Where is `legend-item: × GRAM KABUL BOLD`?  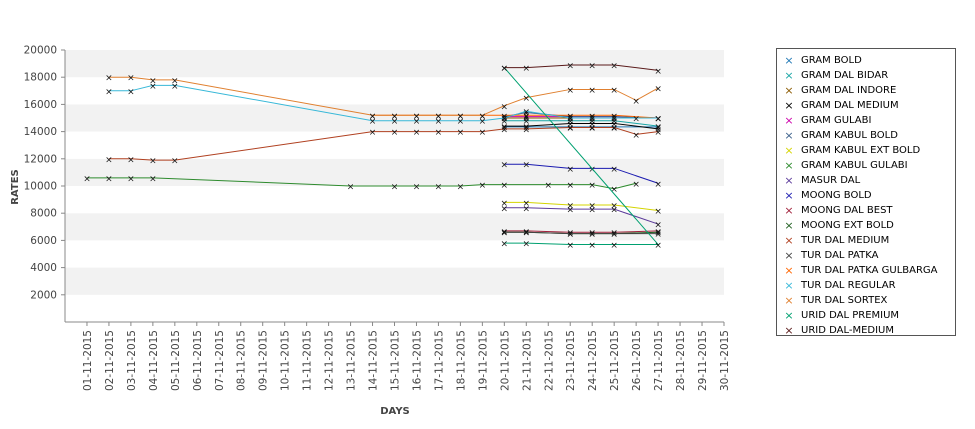
legend-item: × GRAM KABUL BOLD is located at coordinates (866, 135).